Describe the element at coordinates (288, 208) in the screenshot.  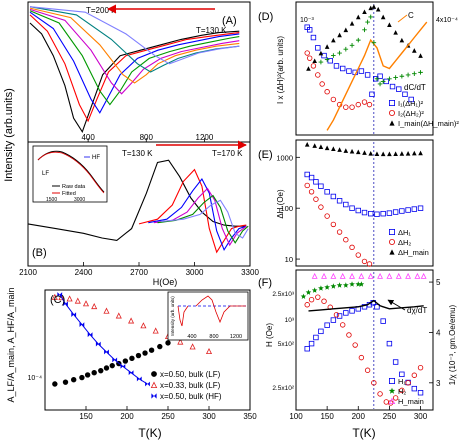
I see `panel-e-yticks: 10 100 1000` at that location.